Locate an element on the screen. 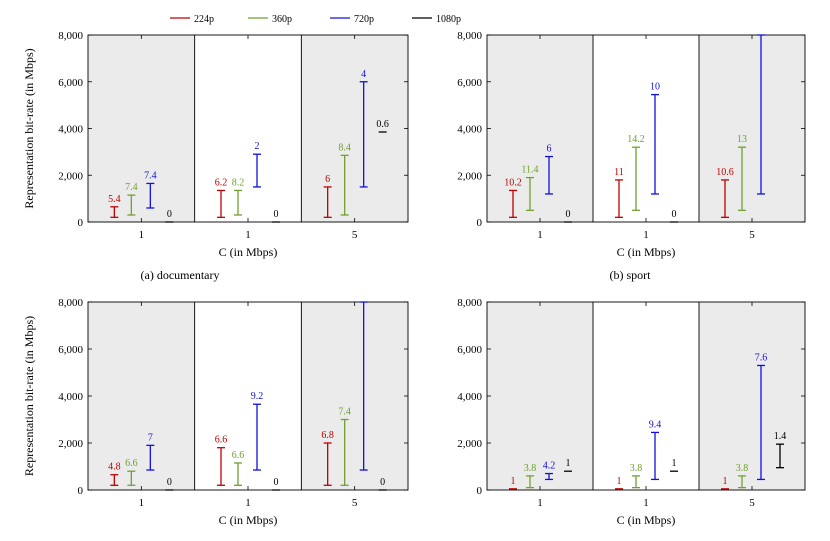  legend-label-360p: 360p is located at coordinates (282, 19).